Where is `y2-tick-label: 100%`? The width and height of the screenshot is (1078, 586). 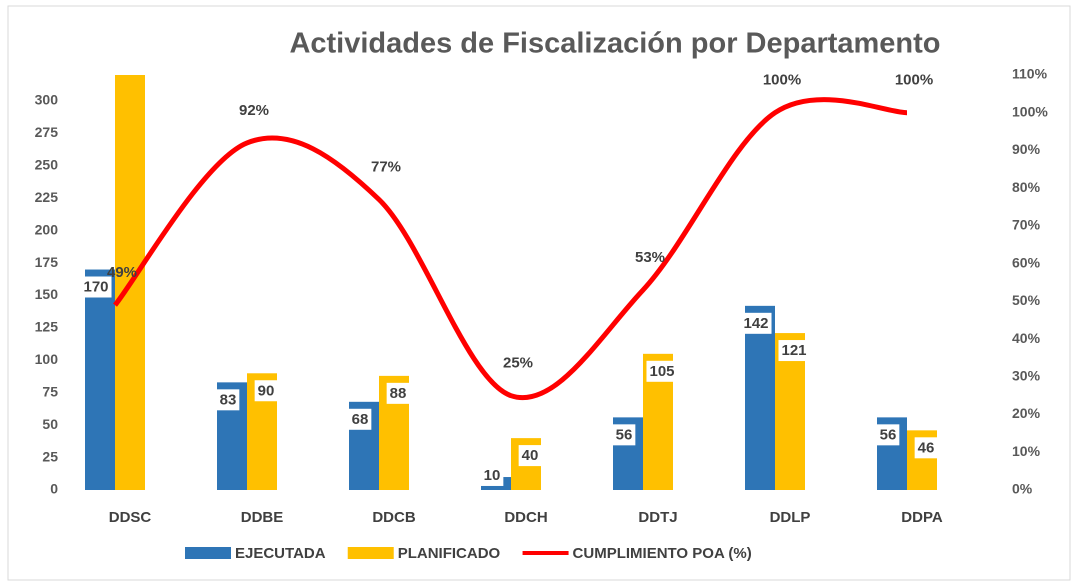 y2-tick-label: 100% is located at coordinates (1030, 111).